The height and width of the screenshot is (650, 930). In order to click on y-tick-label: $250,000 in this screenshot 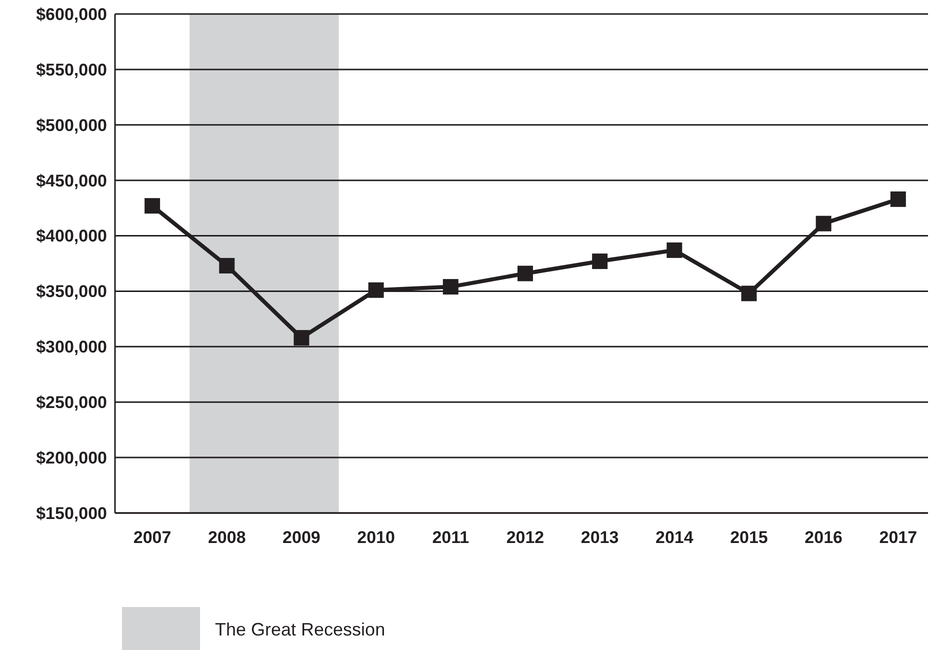, I will do `click(71, 402)`.